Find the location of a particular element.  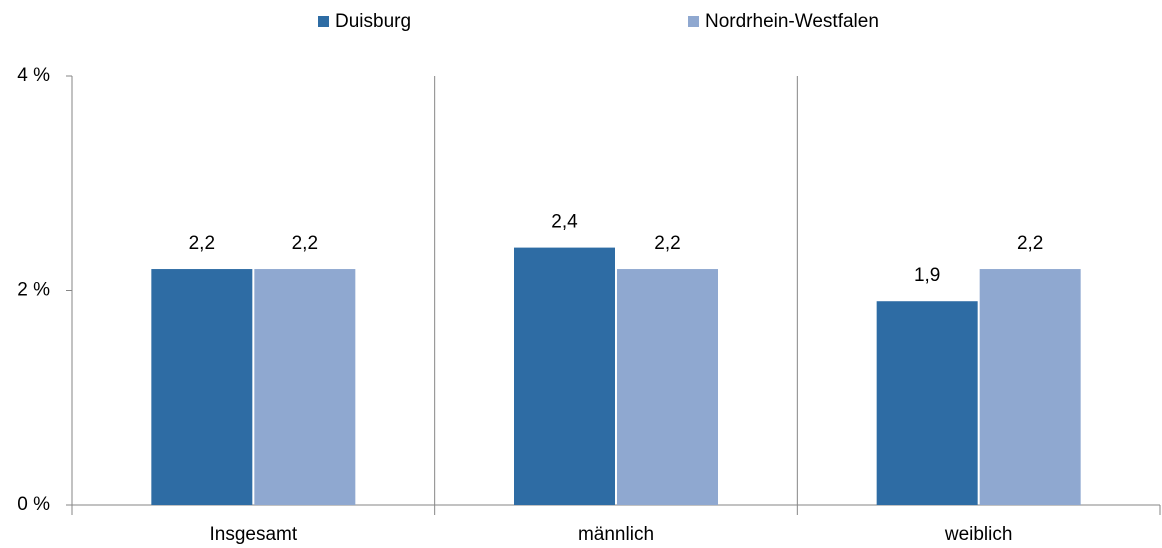

value-label: 1,9 is located at coordinates (927, 275).